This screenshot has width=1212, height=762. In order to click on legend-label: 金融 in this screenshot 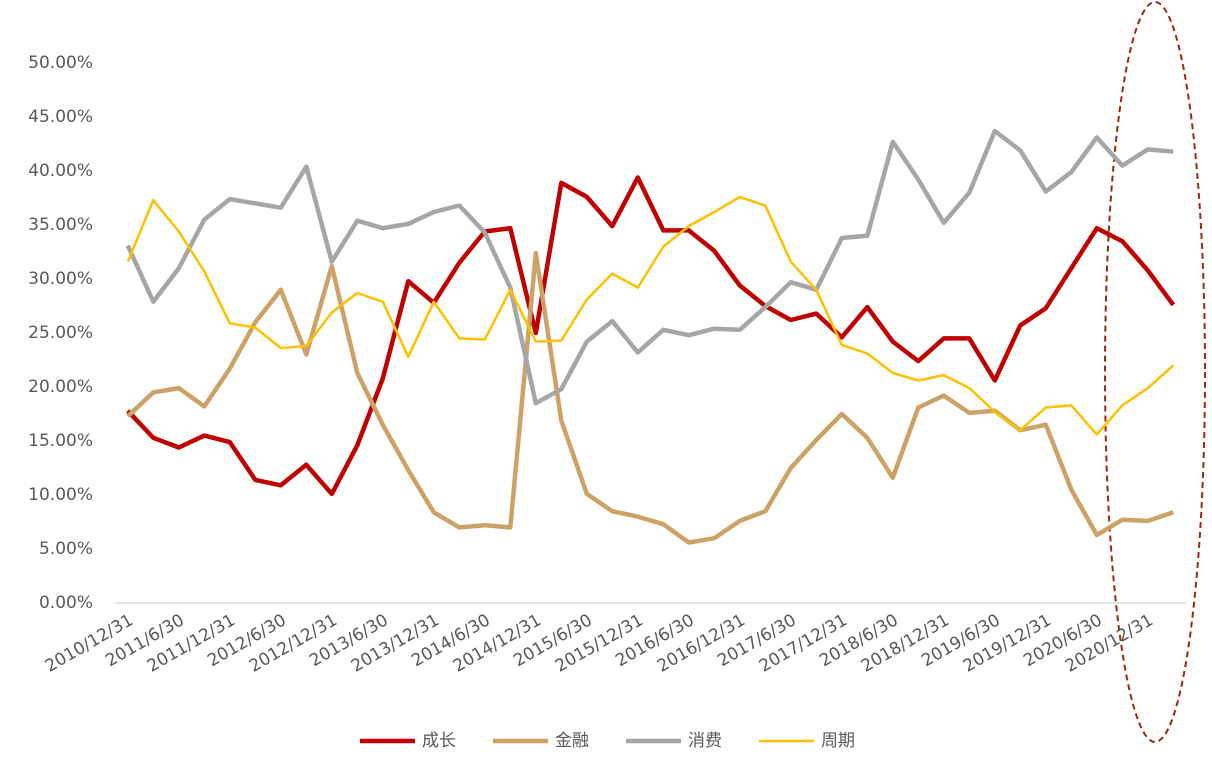, I will do `click(572, 741)`.